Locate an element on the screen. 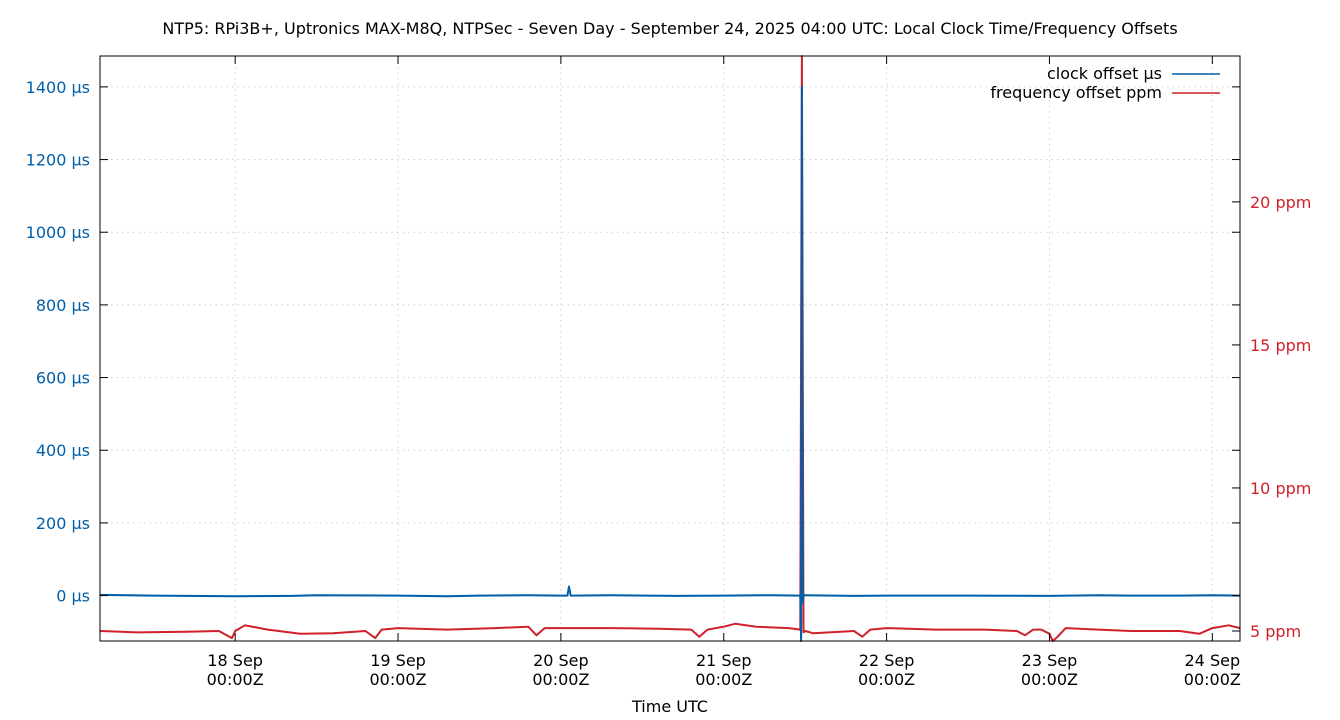 The height and width of the screenshot is (720, 1340). y-tick-label: 400 µs is located at coordinates (63, 450).